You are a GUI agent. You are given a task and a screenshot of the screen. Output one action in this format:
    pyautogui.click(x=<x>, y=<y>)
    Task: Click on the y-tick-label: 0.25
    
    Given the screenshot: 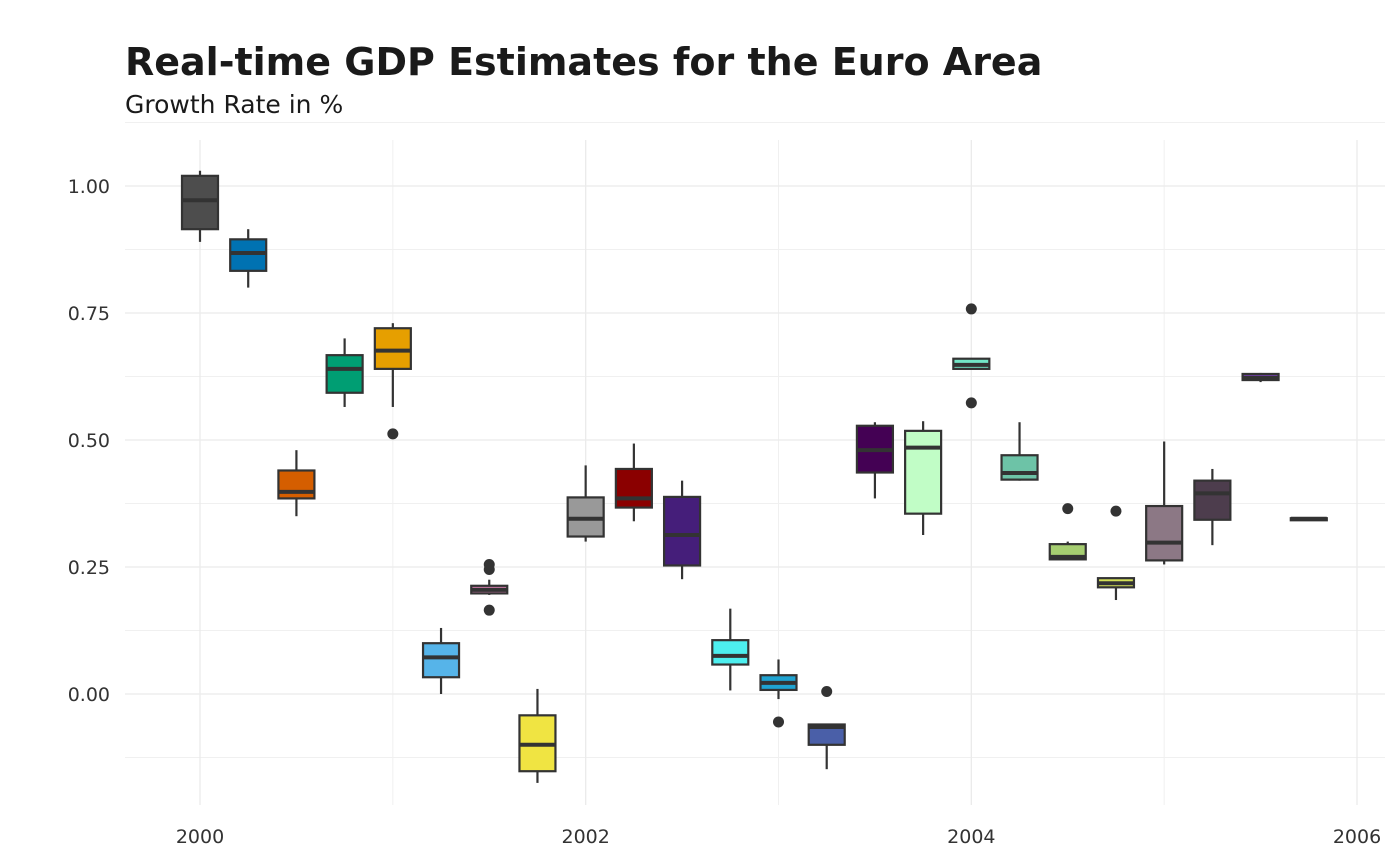 What is the action you would take?
    pyautogui.click(x=89, y=568)
    